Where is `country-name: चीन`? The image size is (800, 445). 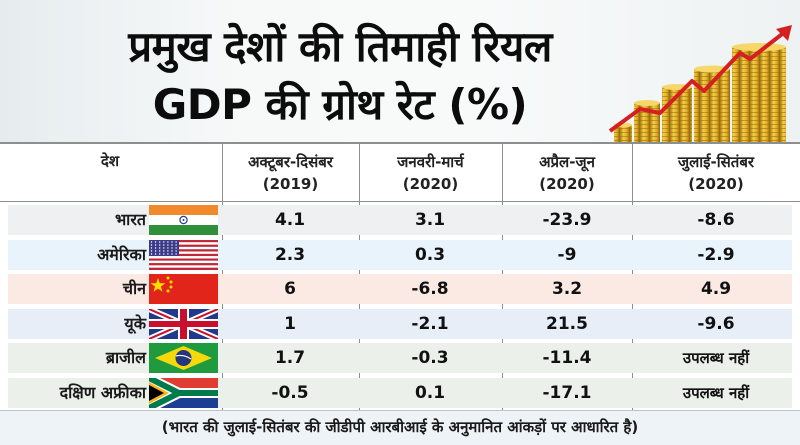
country-name: चीन is located at coordinates (134, 288).